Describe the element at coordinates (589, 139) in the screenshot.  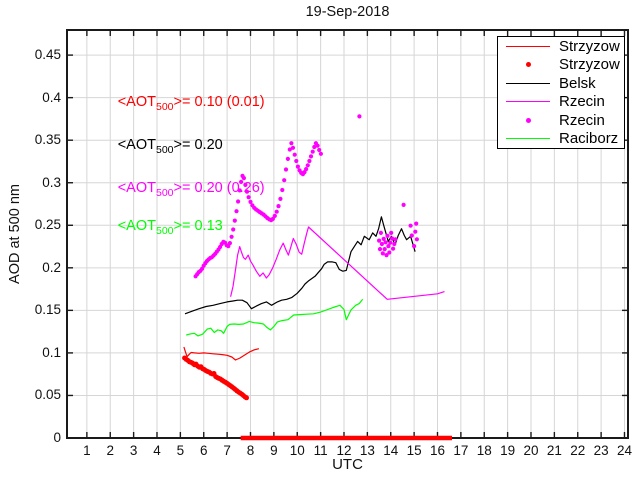
I see `legend-label: Raciborz` at that location.